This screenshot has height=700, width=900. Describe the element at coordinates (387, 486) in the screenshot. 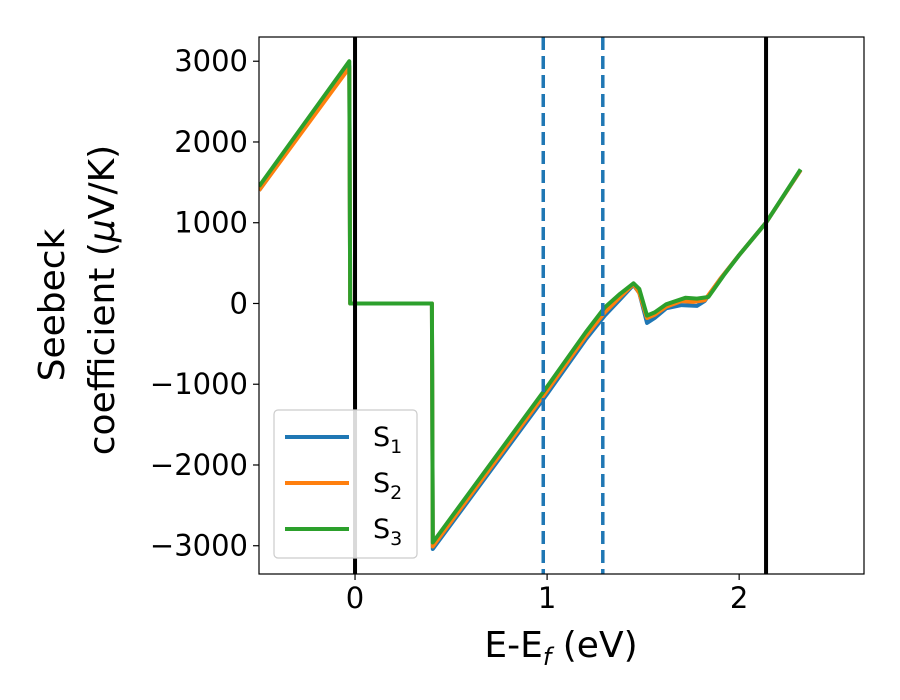

I see `legend-label-2: S2` at that location.